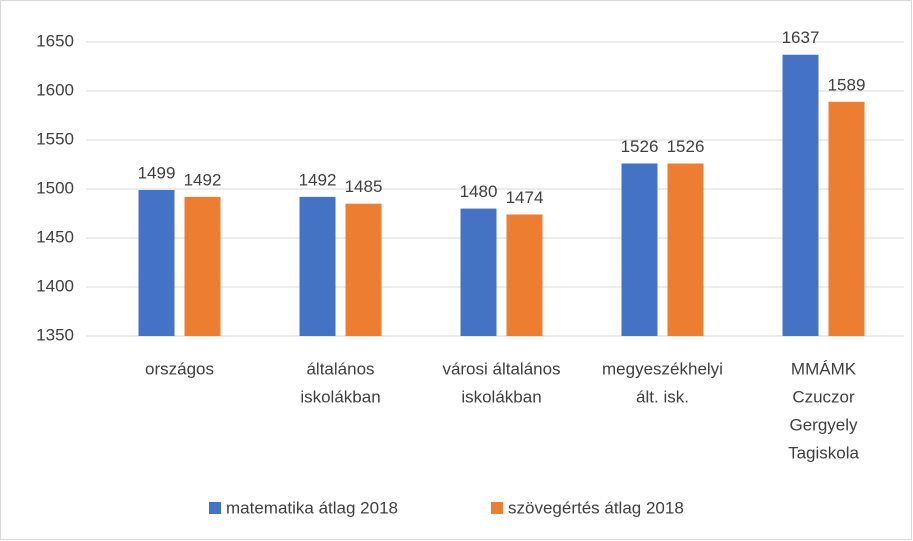 This screenshot has height=541, width=913. Describe the element at coordinates (801, 37) in the screenshot. I see `data-label: 1637` at that location.